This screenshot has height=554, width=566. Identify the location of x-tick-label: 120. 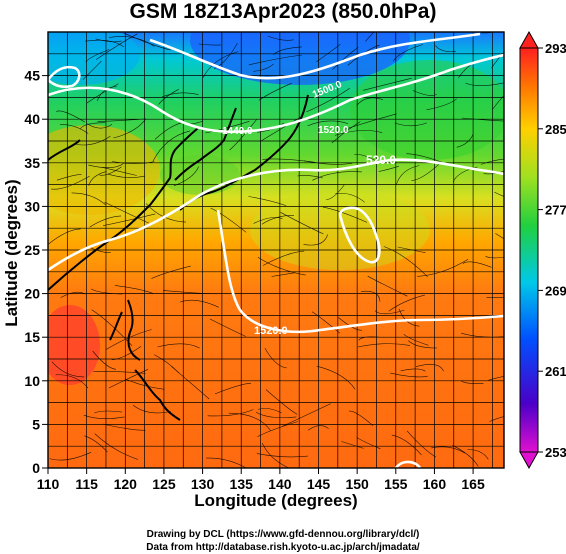
(126, 484).